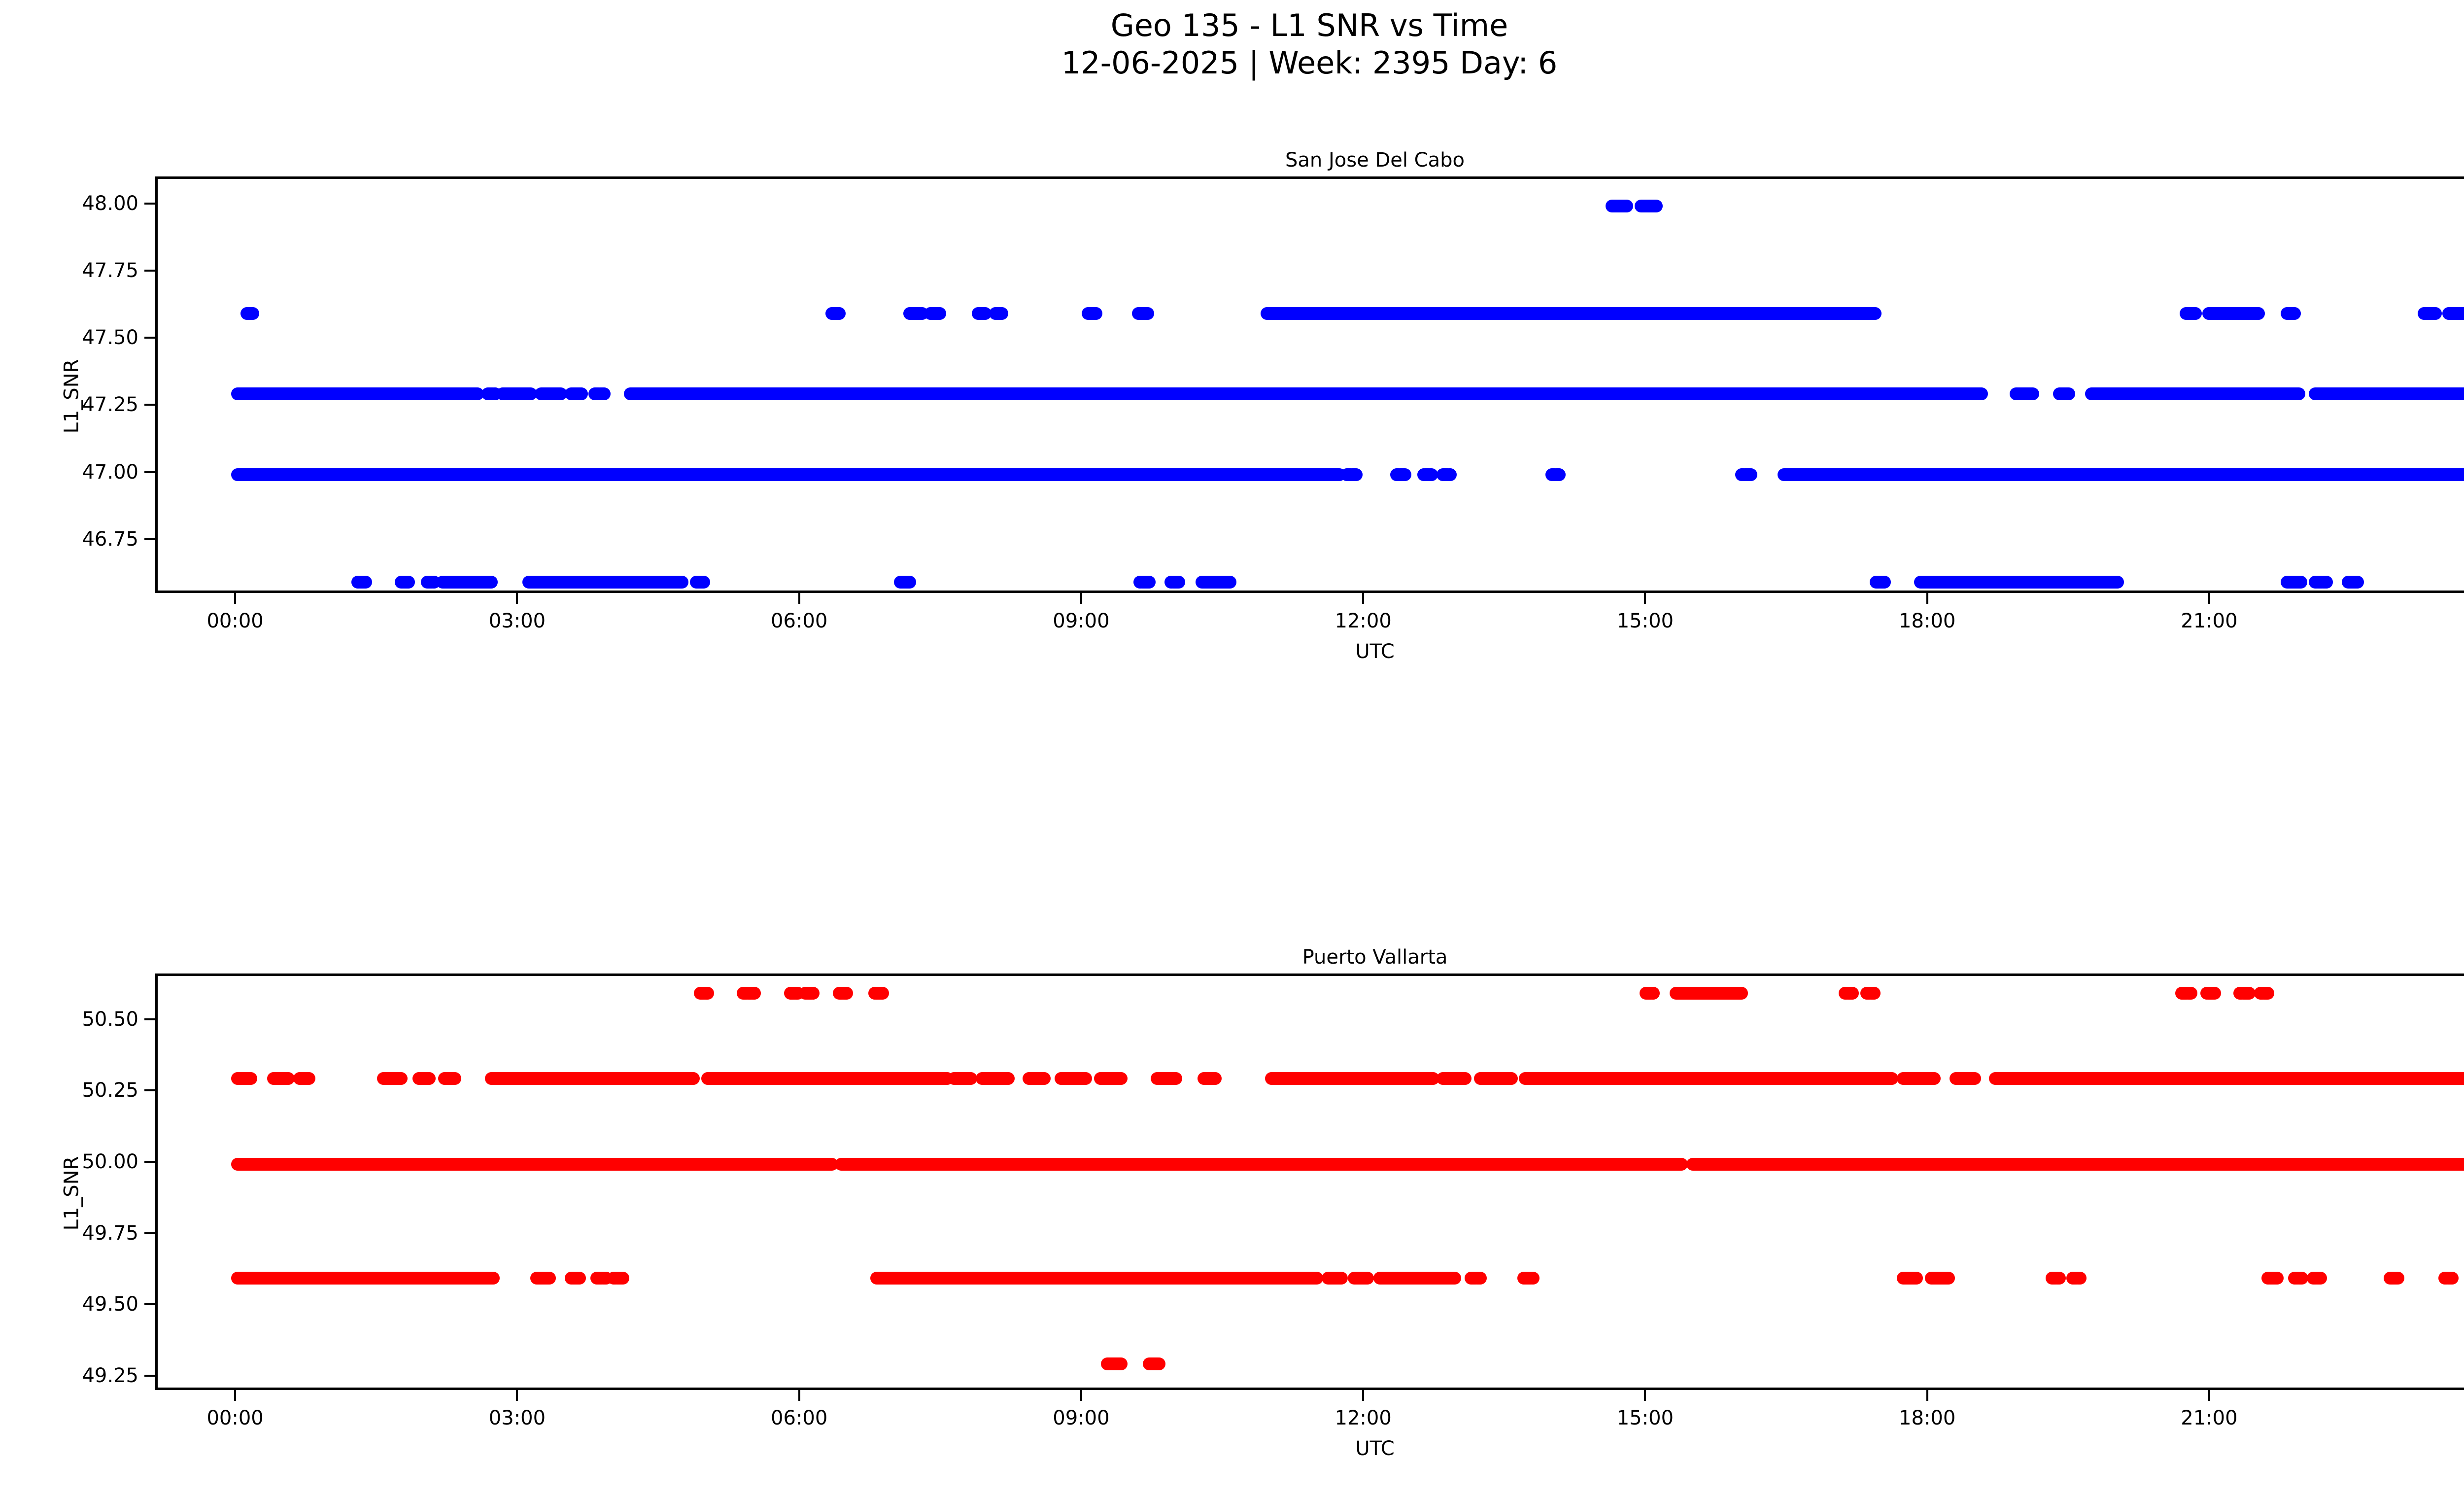  Describe the element at coordinates (110, 1161) in the screenshot. I see `subplot-1-y-tick-label: 50.00` at that location.